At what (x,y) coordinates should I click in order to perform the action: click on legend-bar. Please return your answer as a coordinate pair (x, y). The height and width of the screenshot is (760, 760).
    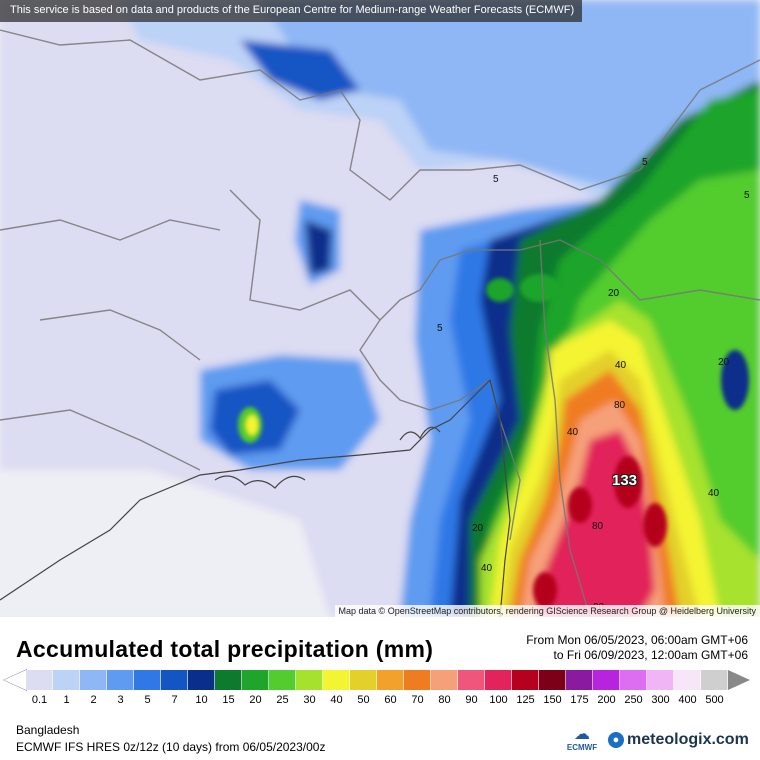
    Looking at the image, I should click on (377, 680).